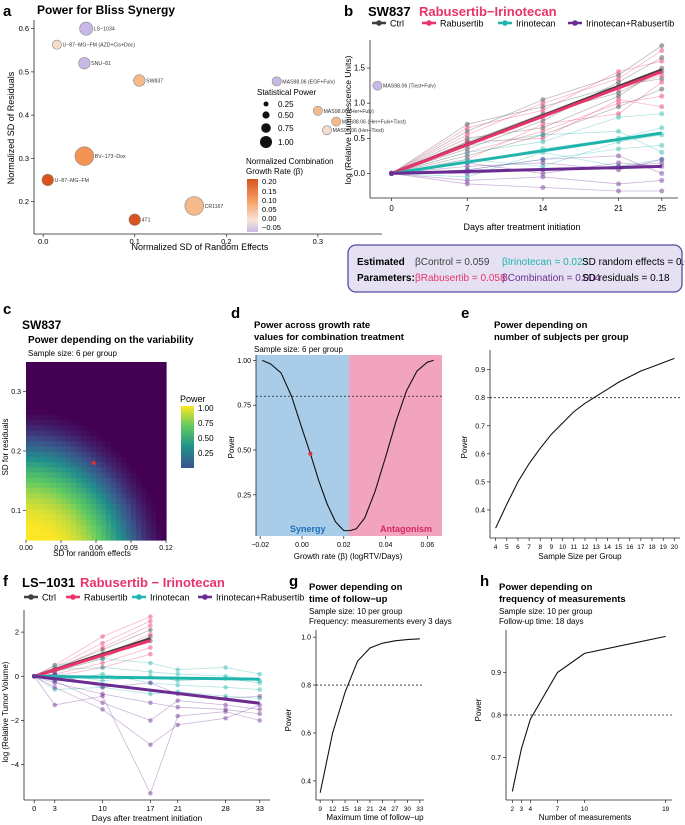 The image size is (685, 825). What do you see at coordinates (546, 587) in the screenshot?
I see `panel-h-title-1: Power depending on` at bounding box center [546, 587].